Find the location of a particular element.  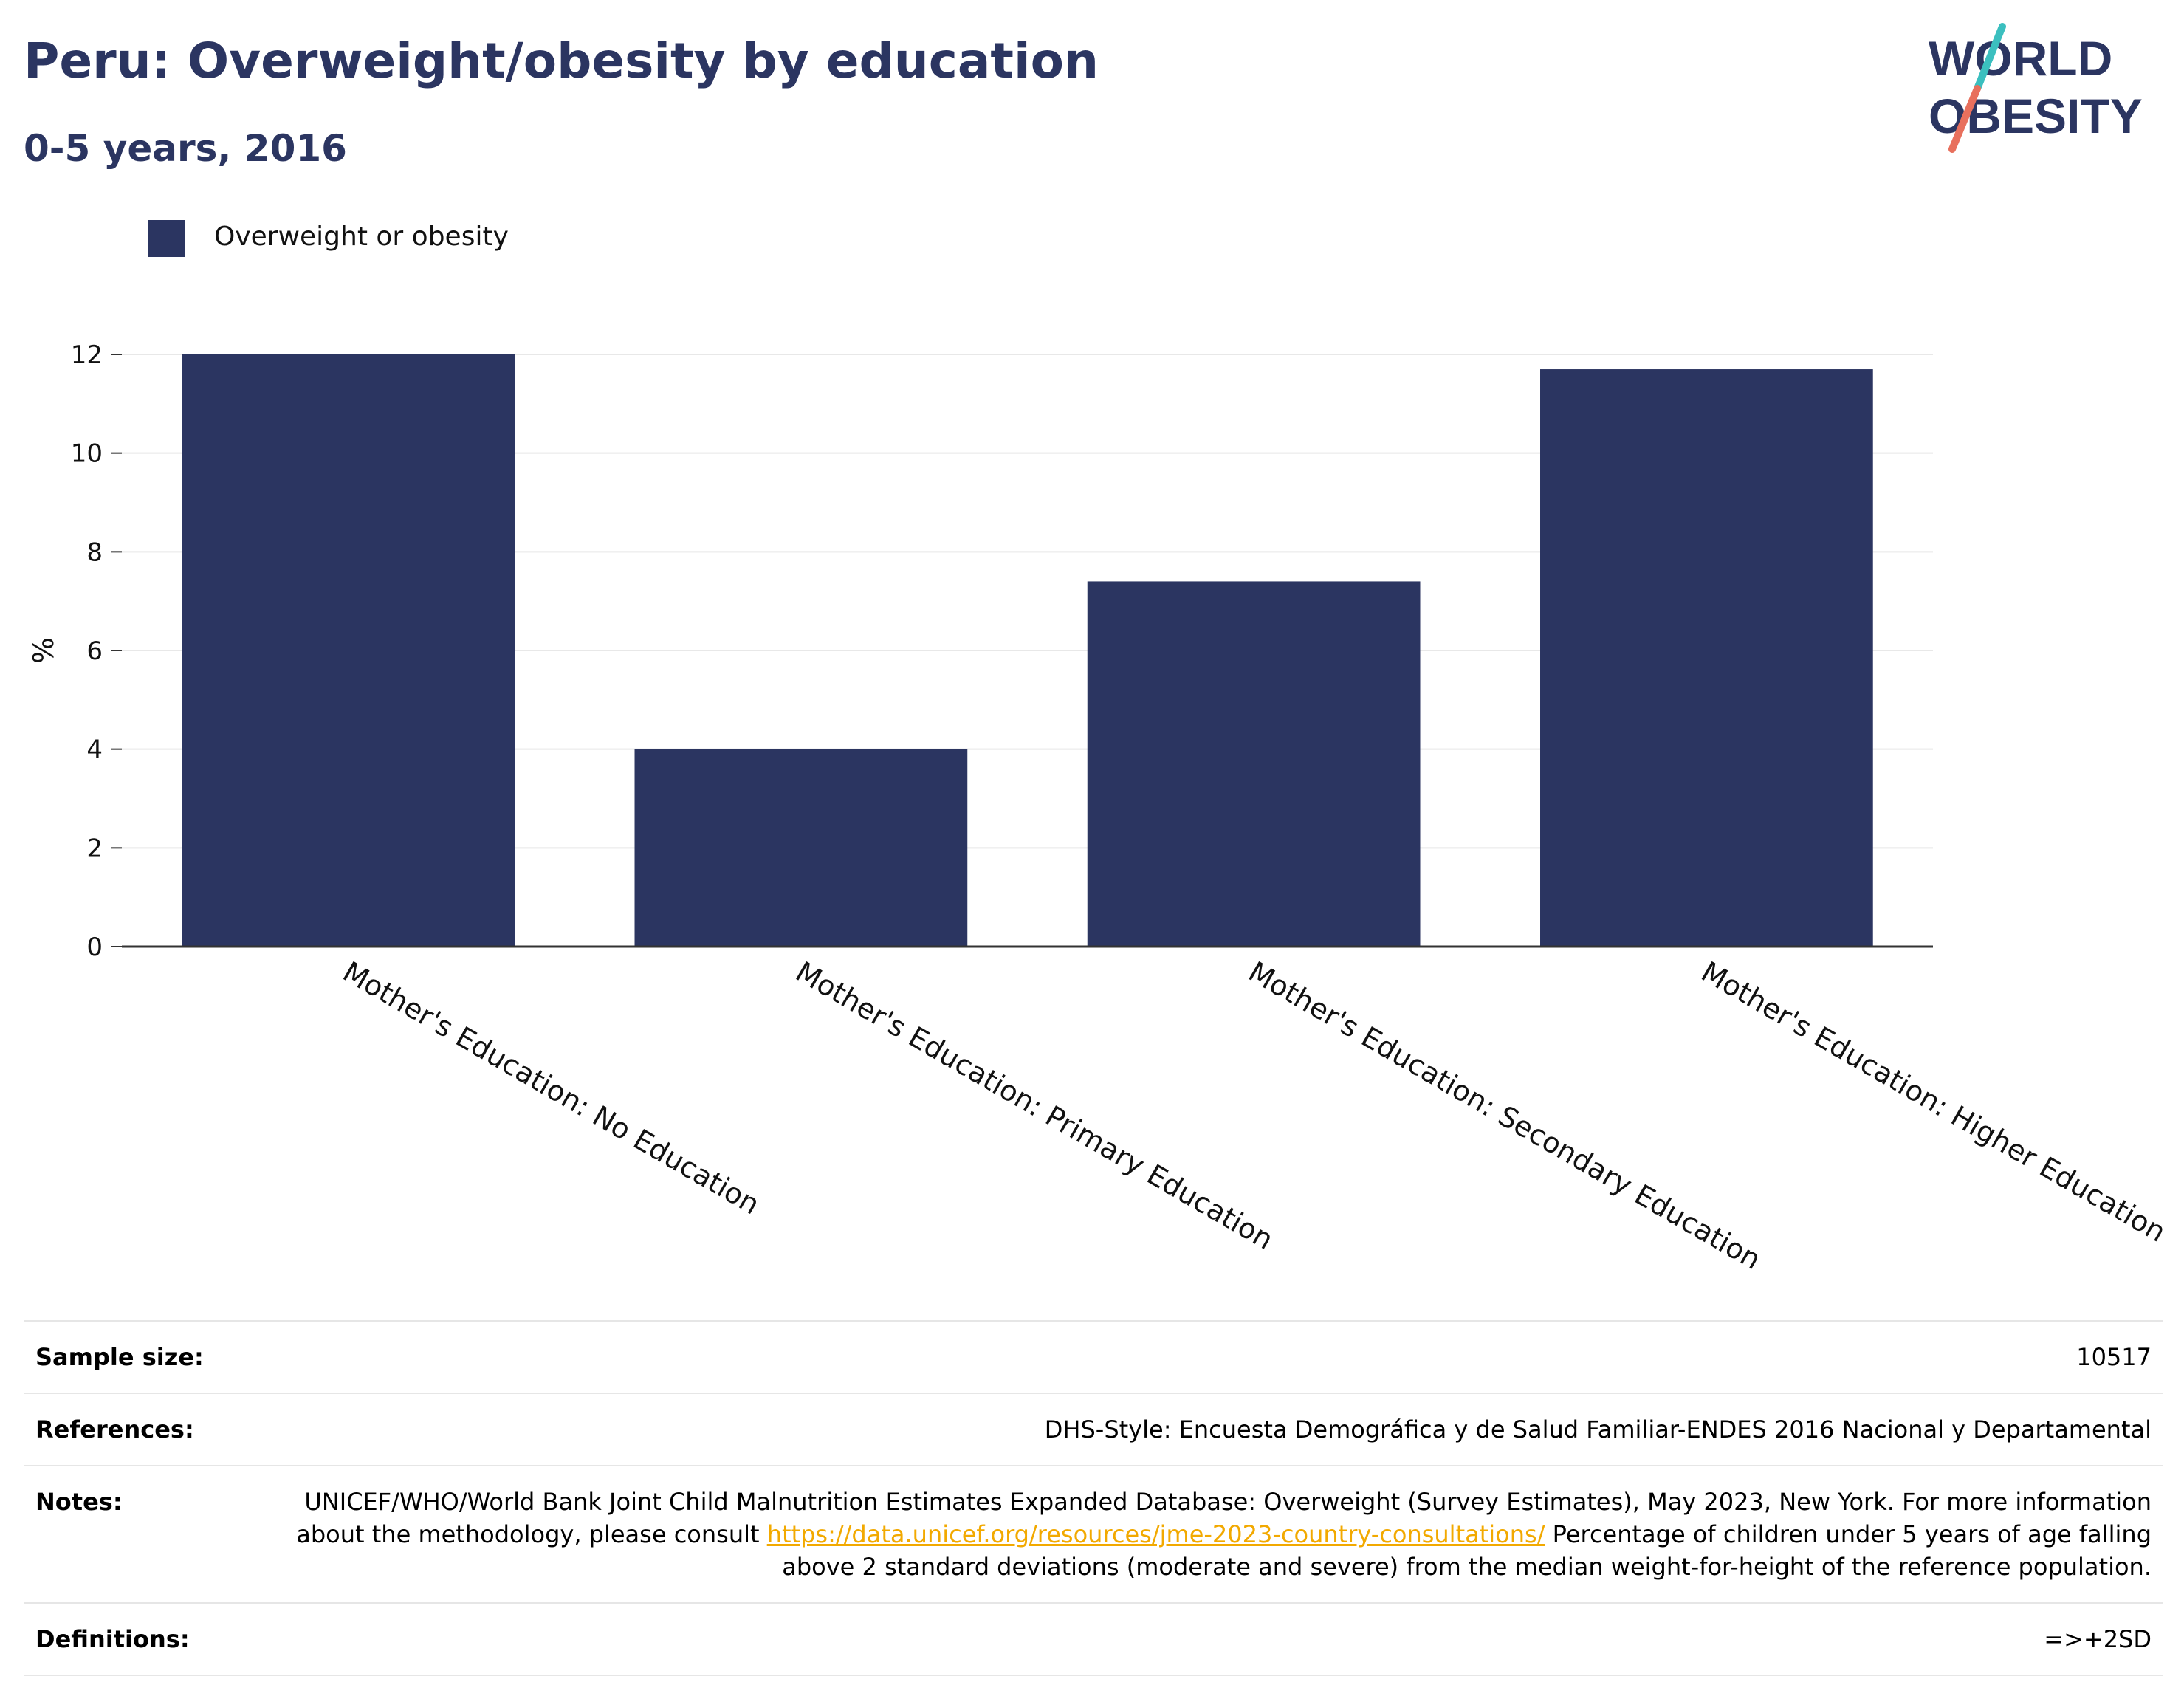

notes-label: Notes: is located at coordinates (147, 1535).